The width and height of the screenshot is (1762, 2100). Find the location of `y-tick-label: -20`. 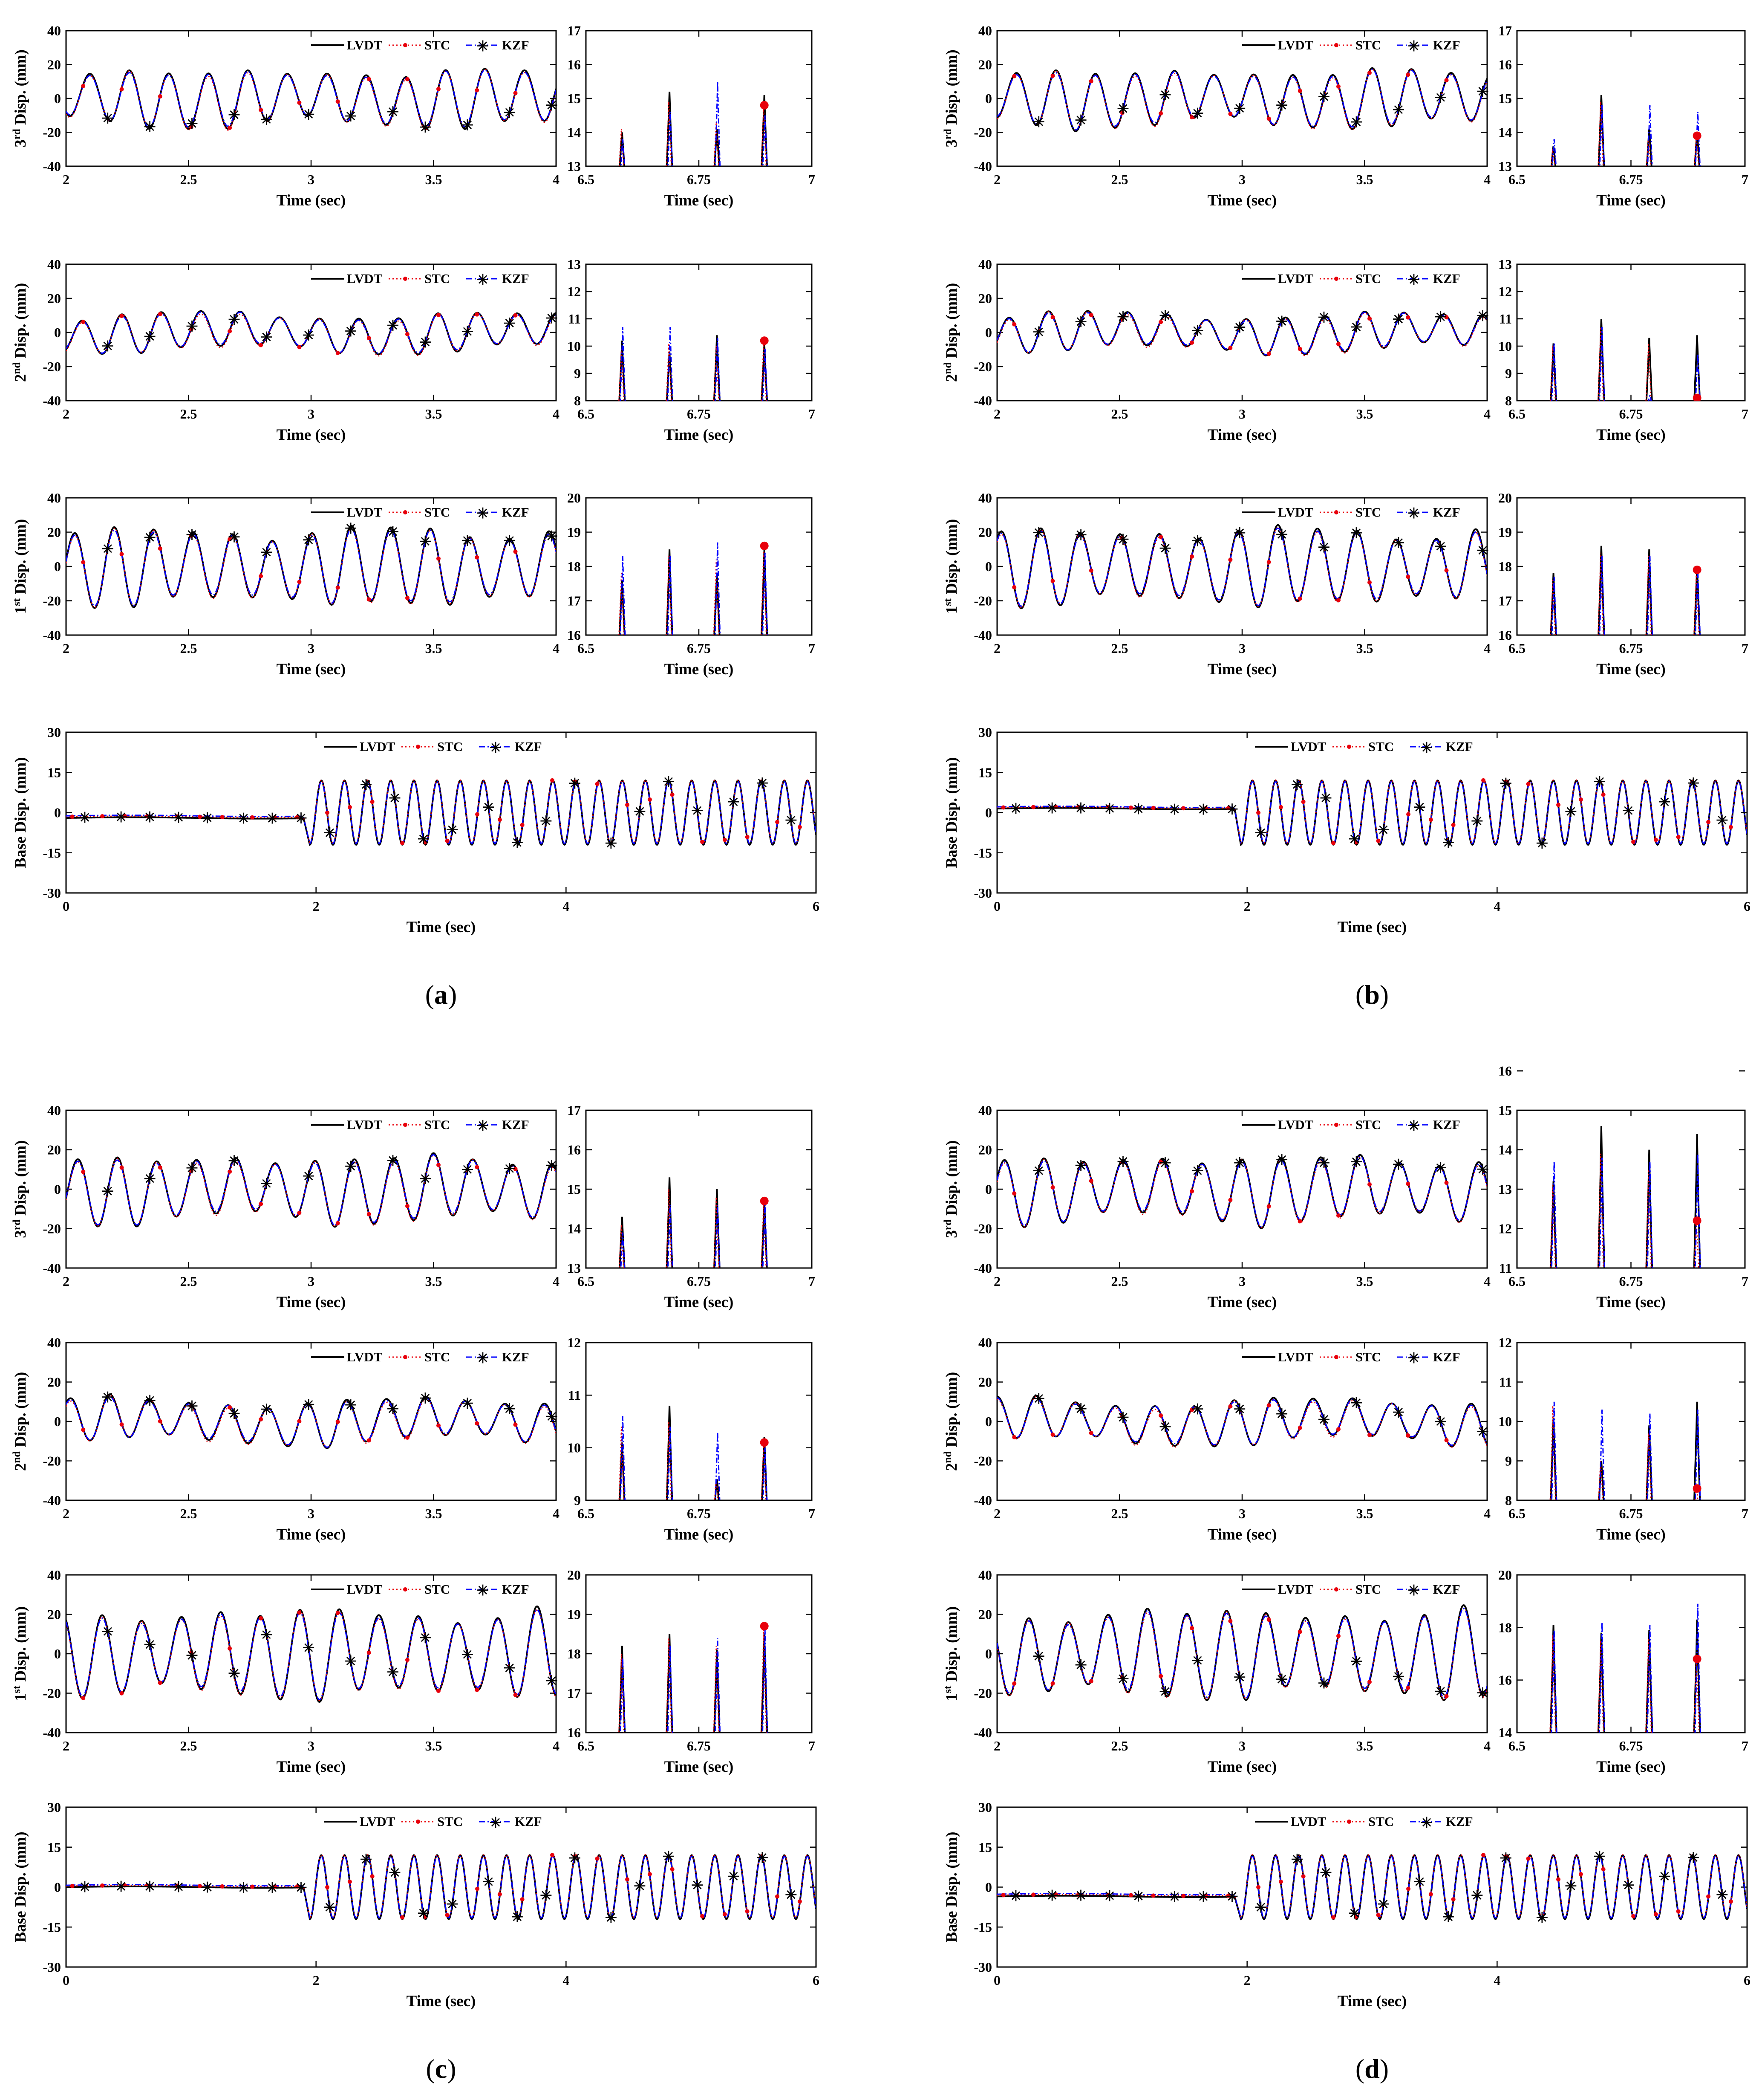

y-tick-label: -20 is located at coordinates (983, 1228).